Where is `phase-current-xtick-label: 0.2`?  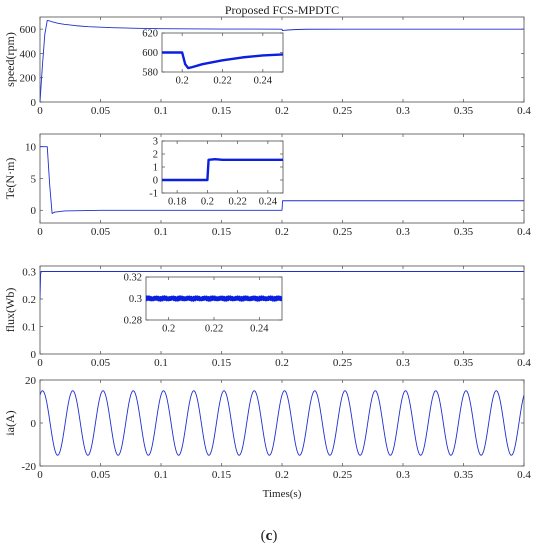
phase-current-xtick-label: 0.2 is located at coordinates (282, 475).